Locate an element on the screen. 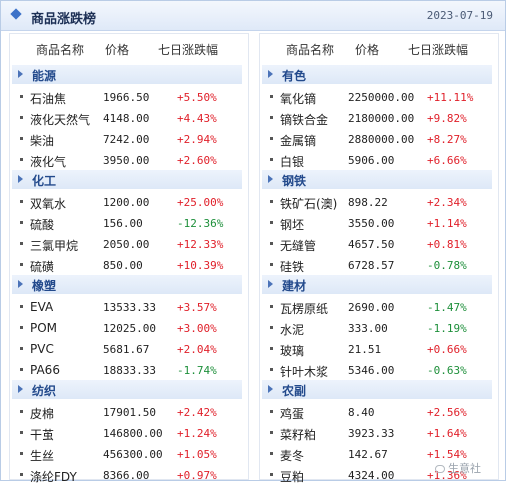 The width and height of the screenshot is (506, 485). commodity-row: 干茧 146800.00 +1.24% is located at coordinates (129, 432).